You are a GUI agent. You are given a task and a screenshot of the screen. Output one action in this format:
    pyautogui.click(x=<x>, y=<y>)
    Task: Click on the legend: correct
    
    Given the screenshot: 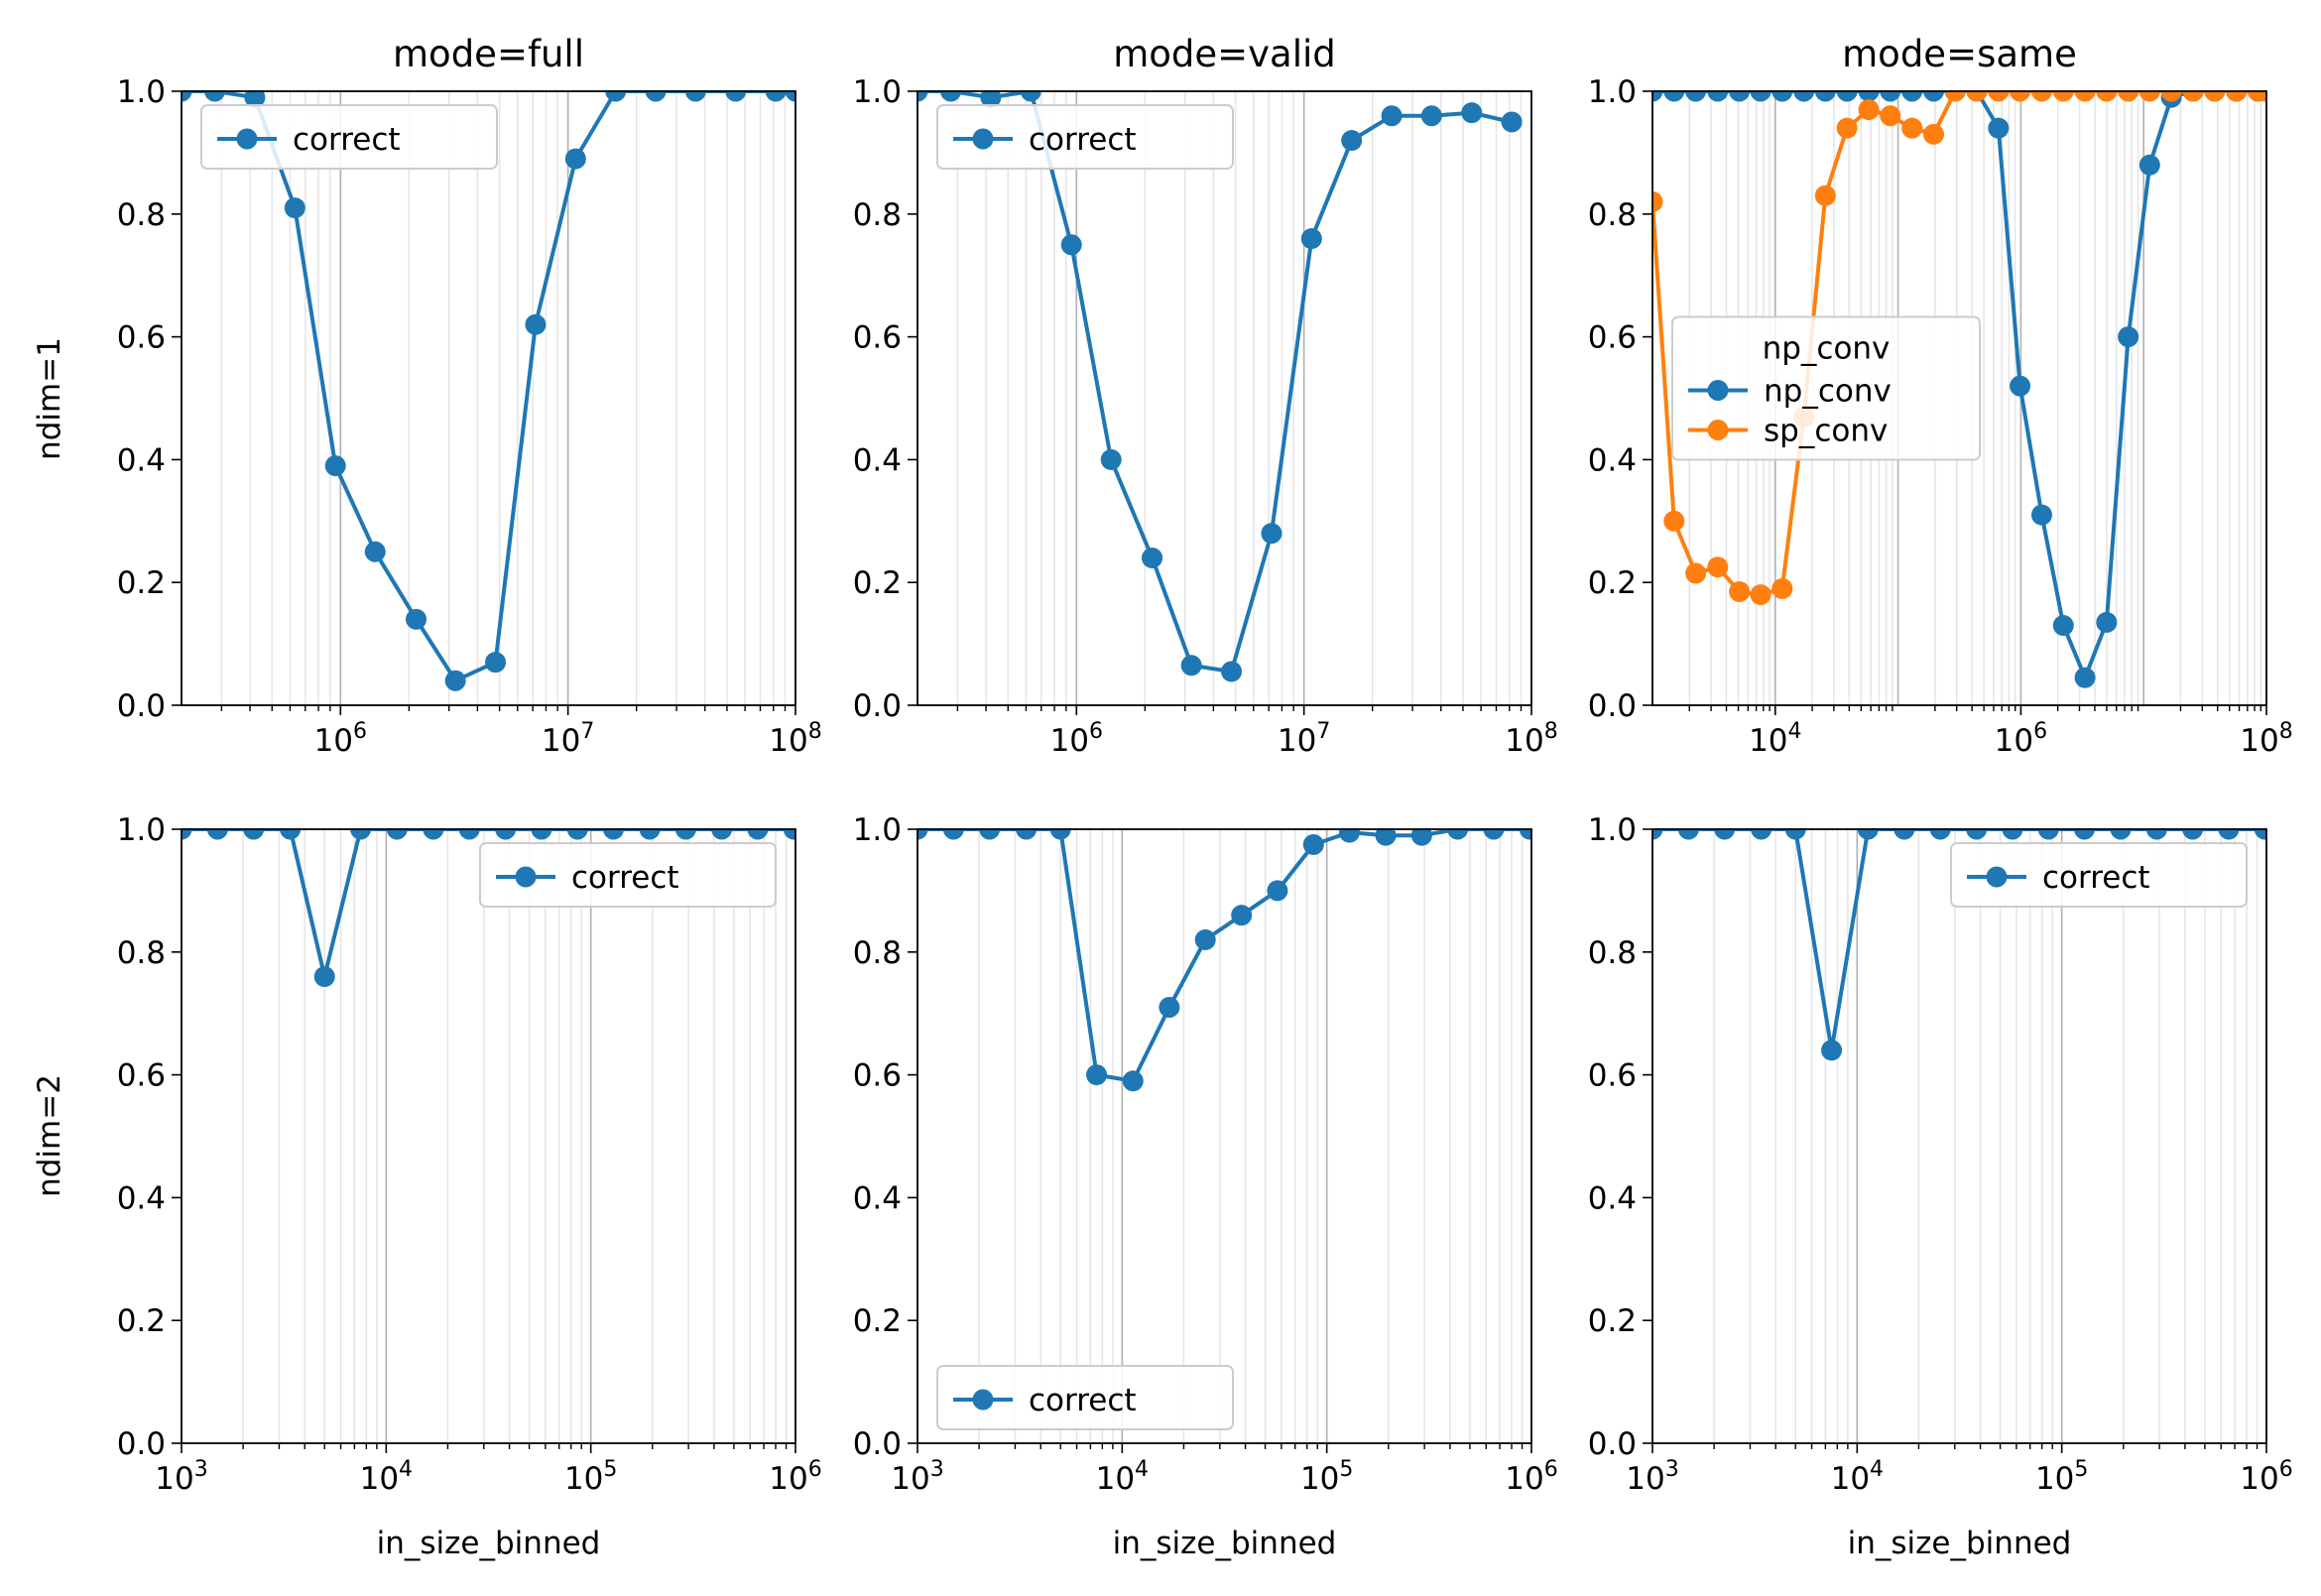 What is the action you would take?
    pyautogui.click(x=349, y=137)
    